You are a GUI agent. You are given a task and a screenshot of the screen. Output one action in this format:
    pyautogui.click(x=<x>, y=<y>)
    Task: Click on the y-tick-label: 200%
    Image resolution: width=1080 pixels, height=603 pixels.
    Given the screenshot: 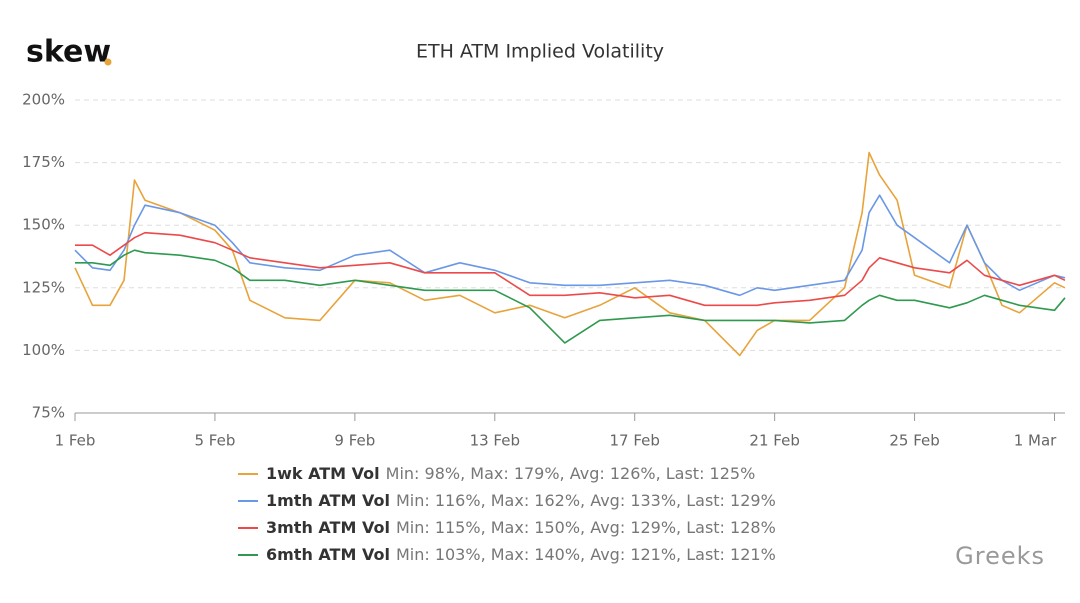 What is the action you would take?
    pyautogui.click(x=43, y=100)
    